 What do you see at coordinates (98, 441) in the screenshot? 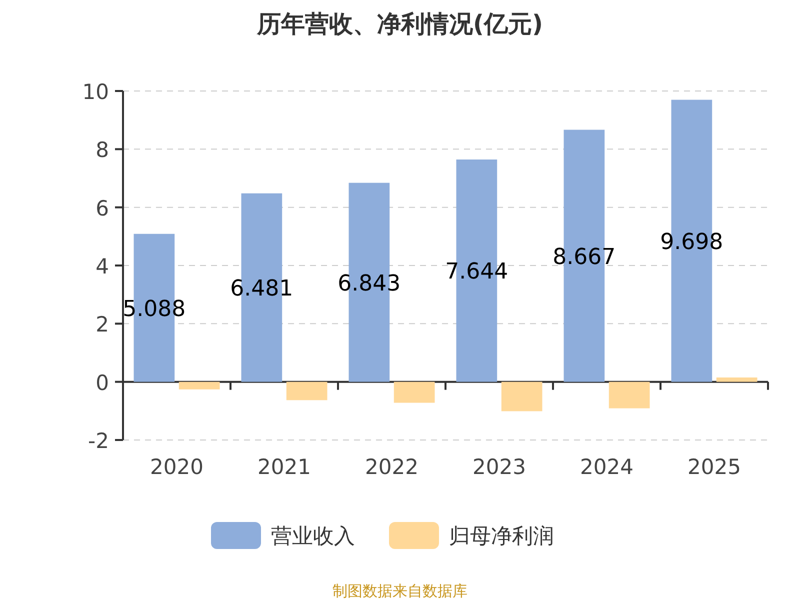
I see `y-tick-label: -2` at bounding box center [98, 441].